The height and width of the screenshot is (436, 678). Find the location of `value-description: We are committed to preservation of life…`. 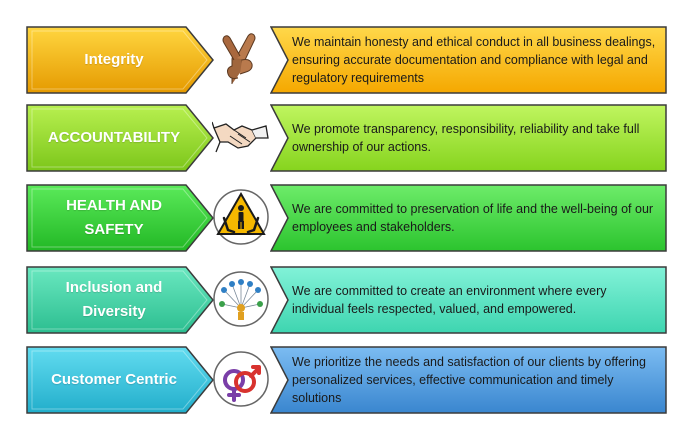

value-description: We are committed to preservation of life… is located at coordinates (473, 217).